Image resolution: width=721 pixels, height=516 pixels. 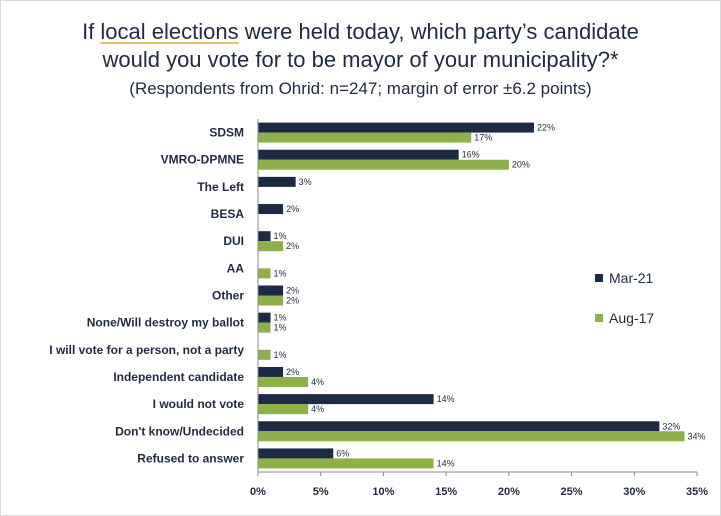 I want to click on legend-swatch-aug17, so click(x=599, y=318).